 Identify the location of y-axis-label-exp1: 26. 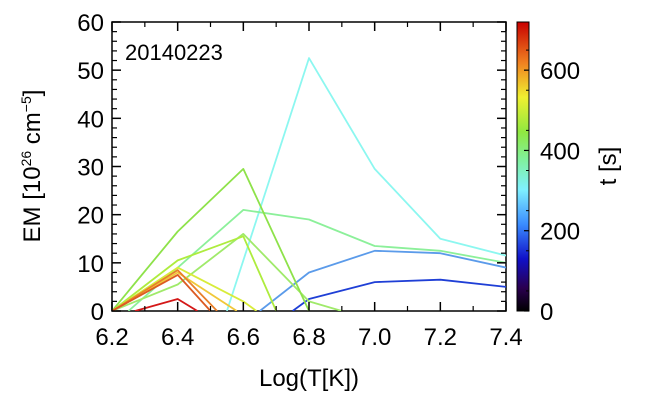
(26, 159).